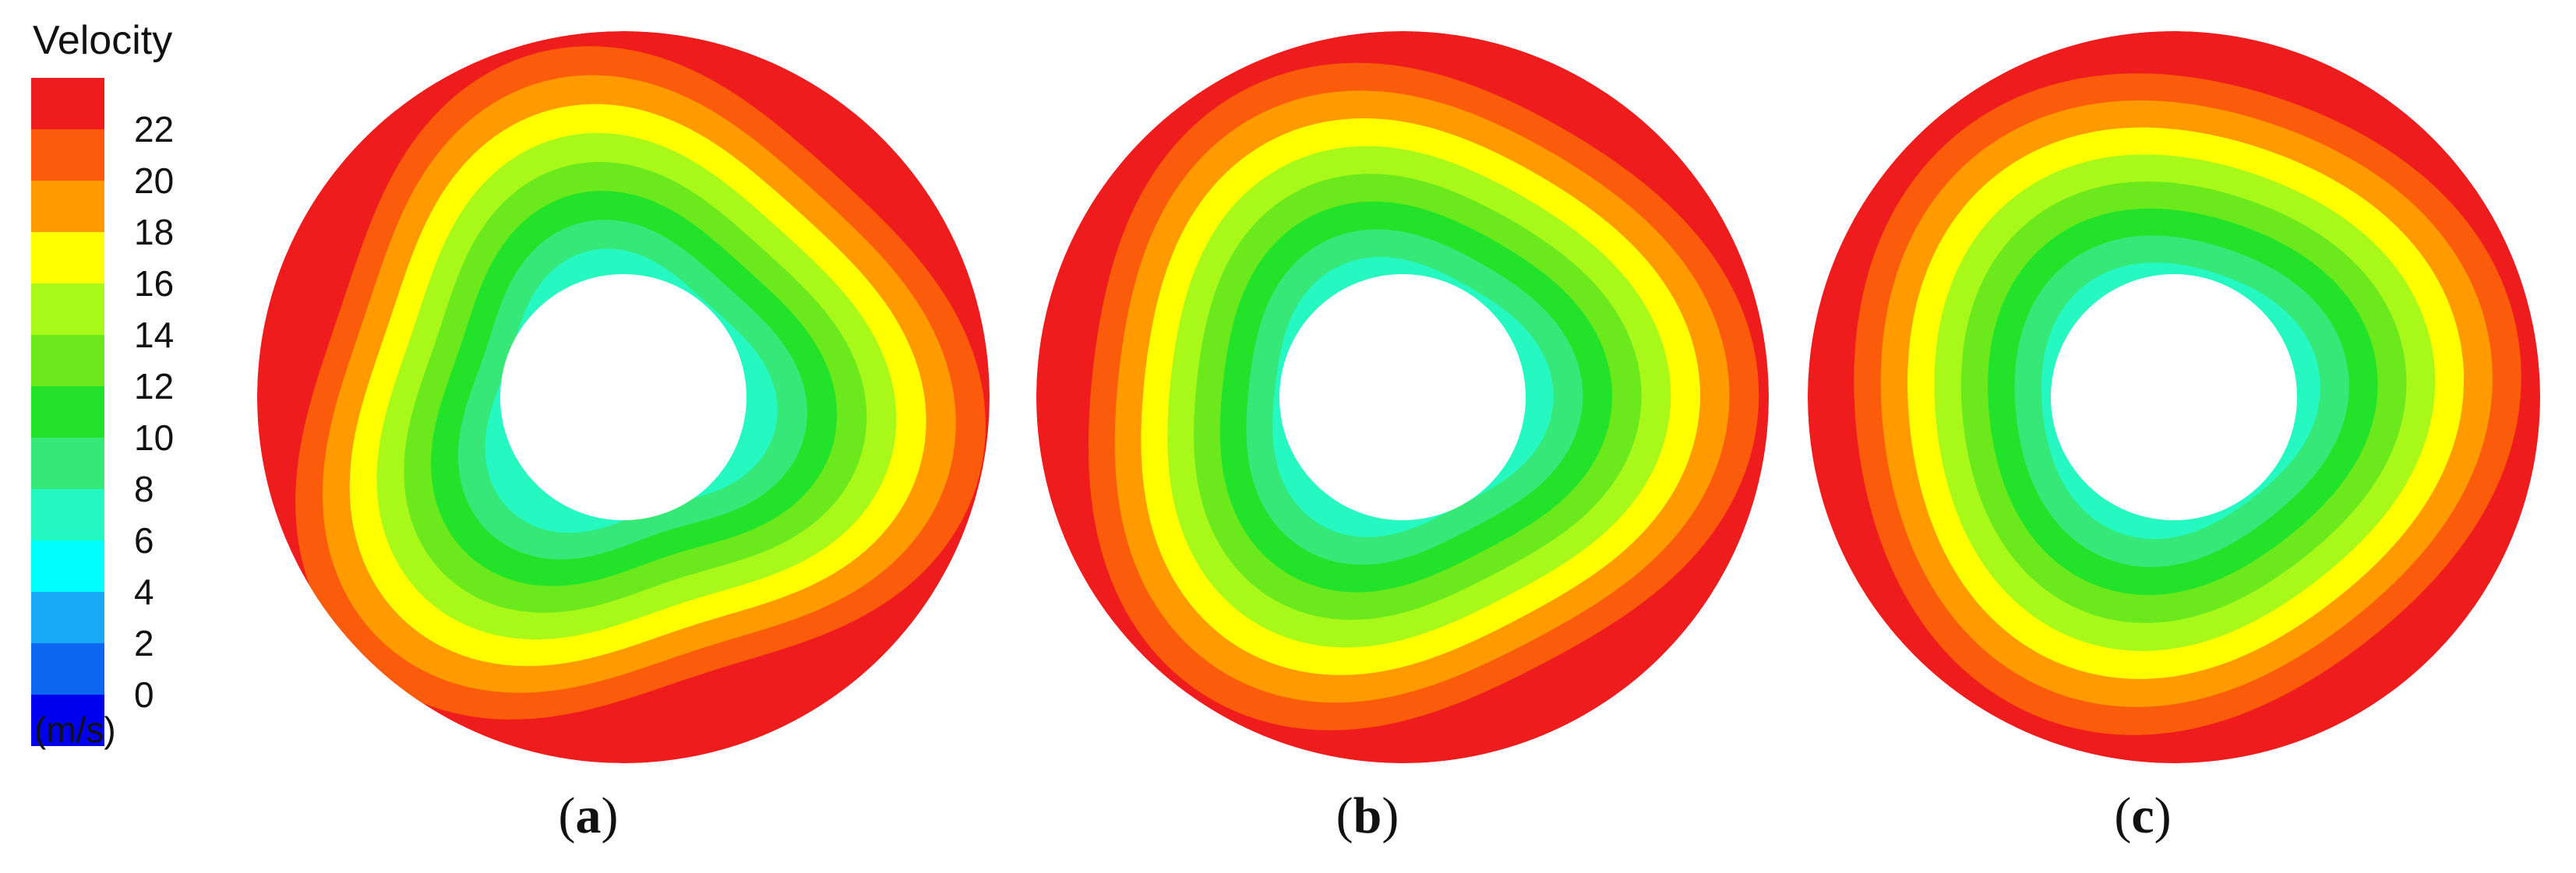 This screenshot has height=873, width=2576. I want to click on legend-title: Velocity, so click(103, 40).